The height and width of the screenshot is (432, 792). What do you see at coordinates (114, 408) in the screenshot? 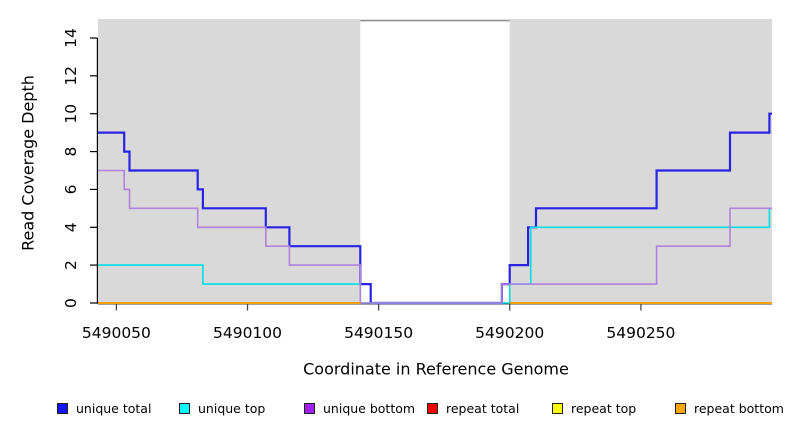
I see `legend-label: unique total` at bounding box center [114, 408].